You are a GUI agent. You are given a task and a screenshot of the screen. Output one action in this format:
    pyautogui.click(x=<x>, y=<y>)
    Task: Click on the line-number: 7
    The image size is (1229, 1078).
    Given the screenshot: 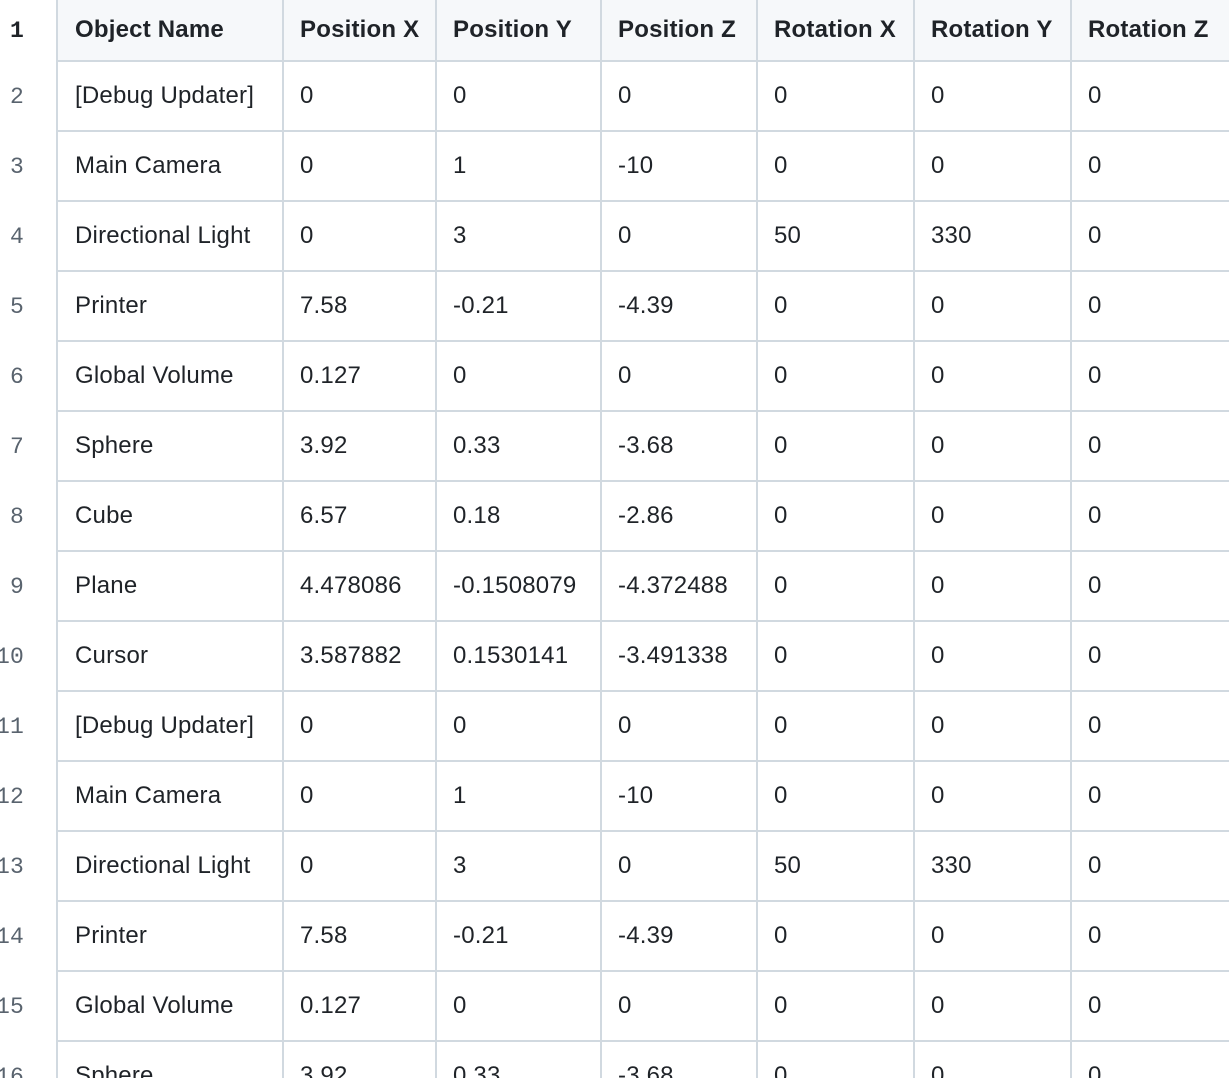 What is the action you would take?
    pyautogui.click(x=29, y=447)
    